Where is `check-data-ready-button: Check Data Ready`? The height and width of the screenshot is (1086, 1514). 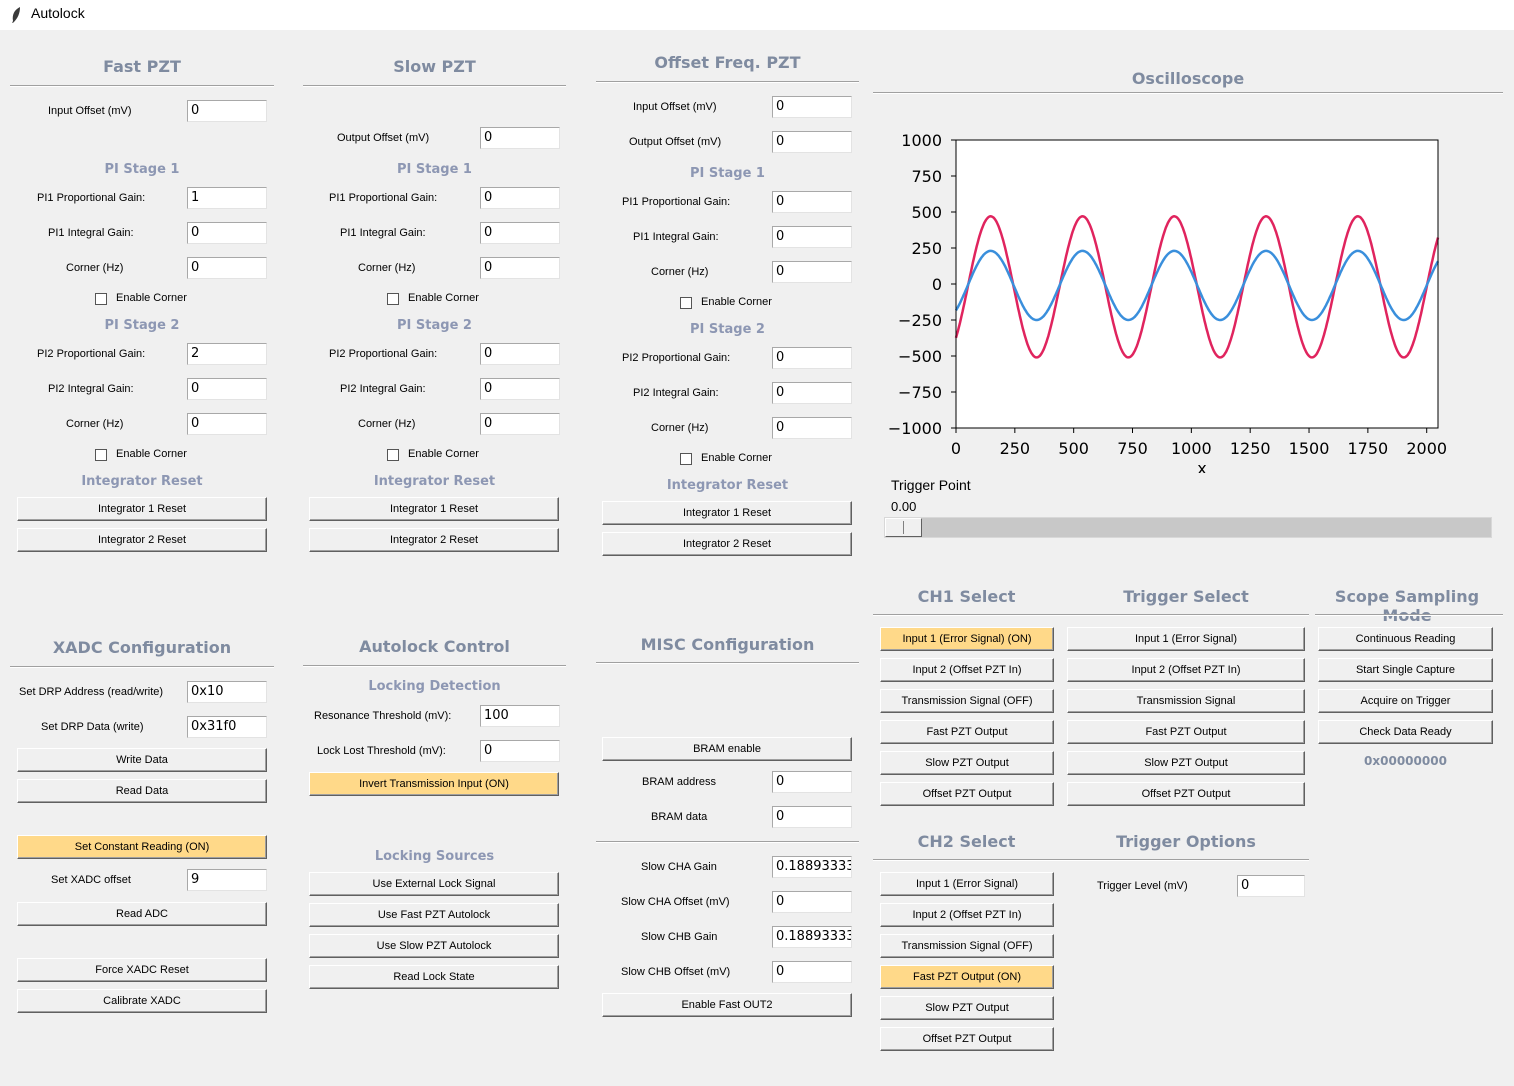
check-data-ready-button: Check Data Ready is located at coordinates (1405, 732).